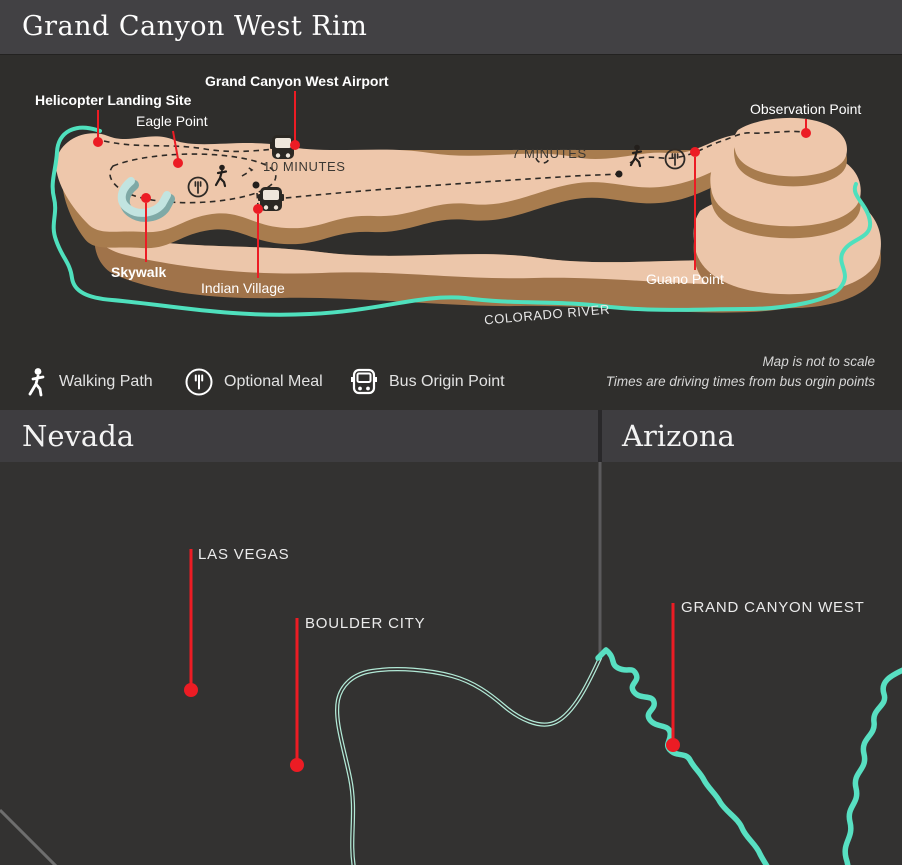 Image resolution: width=902 pixels, height=865 pixels. Describe the element at coordinates (172, 121) in the screenshot. I see `label-eagle-point: Eagle Point` at that location.